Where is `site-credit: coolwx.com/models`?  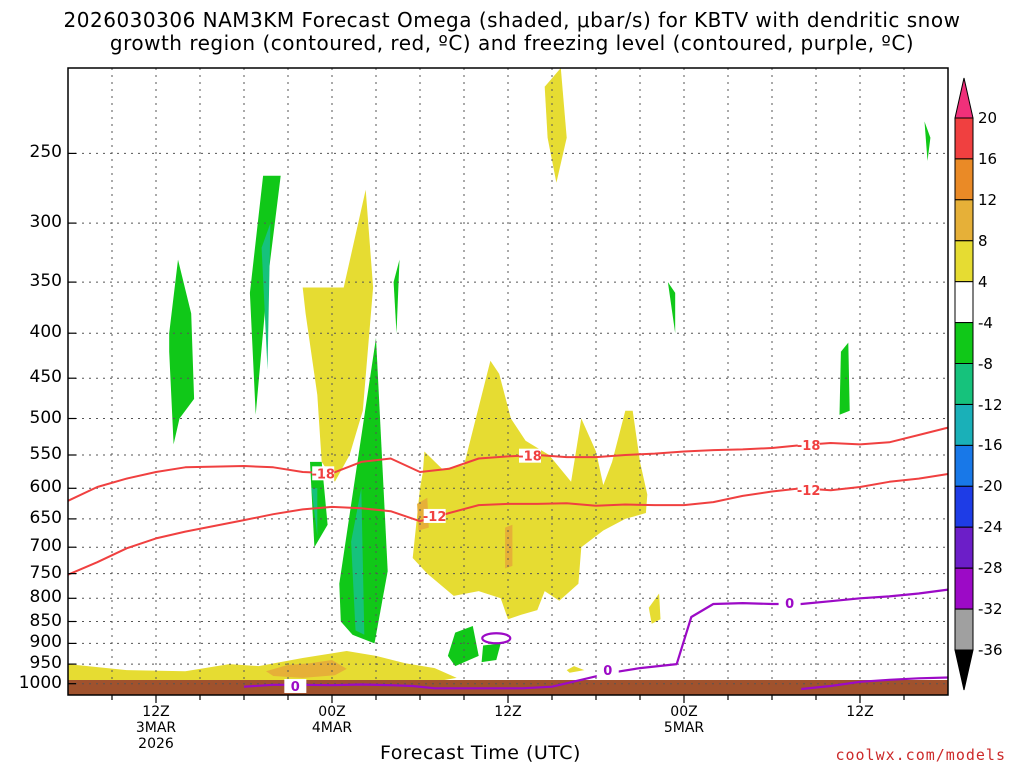 site-credit: coolwx.com/models is located at coordinates (920, 755).